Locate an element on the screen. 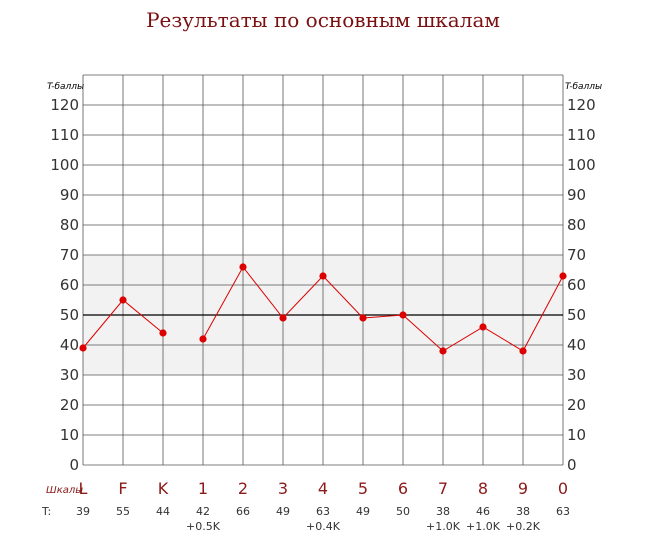  category-label: 5 is located at coordinates (363, 488).